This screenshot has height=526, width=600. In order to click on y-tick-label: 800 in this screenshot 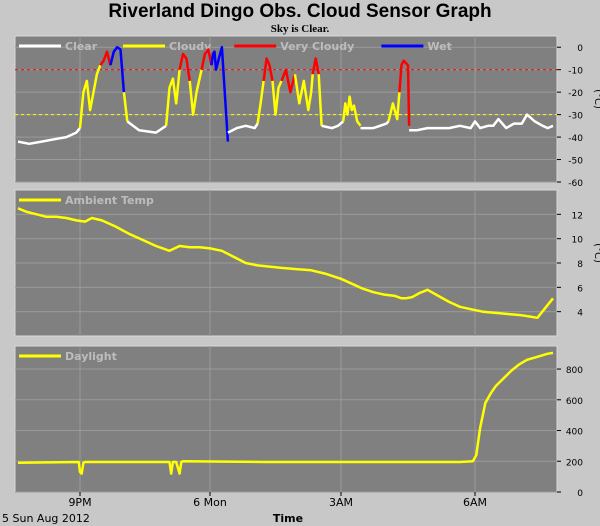, I will do `click(574, 371)`.